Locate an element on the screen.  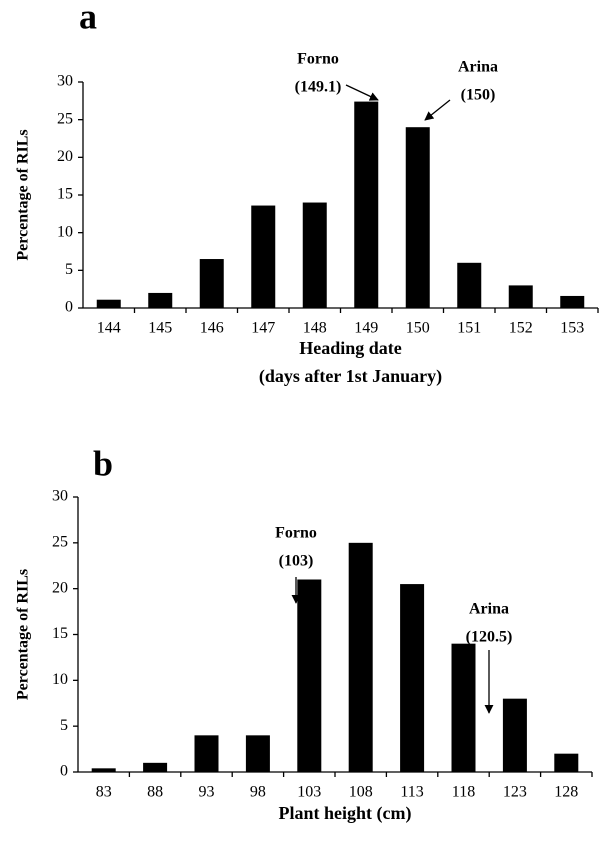
x-tick-label: 147 is located at coordinates (263, 328).